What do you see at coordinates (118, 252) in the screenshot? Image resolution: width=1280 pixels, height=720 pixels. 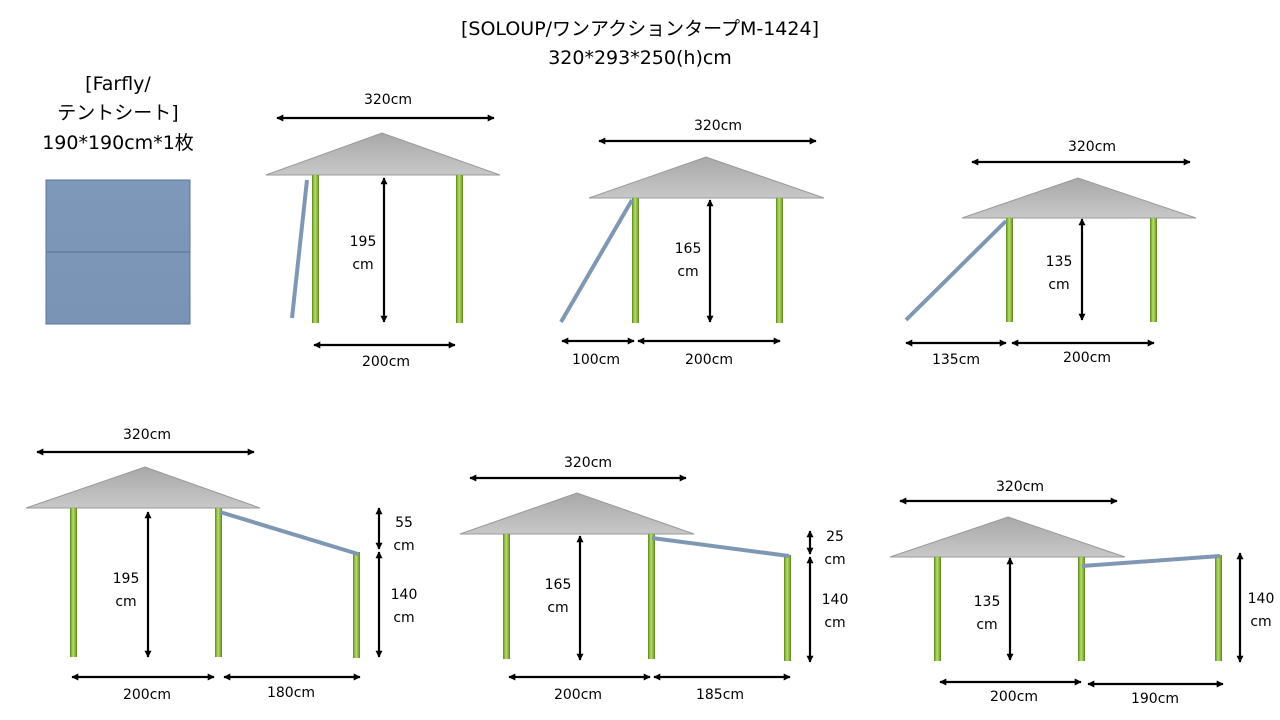 I see `tent-sheet` at bounding box center [118, 252].